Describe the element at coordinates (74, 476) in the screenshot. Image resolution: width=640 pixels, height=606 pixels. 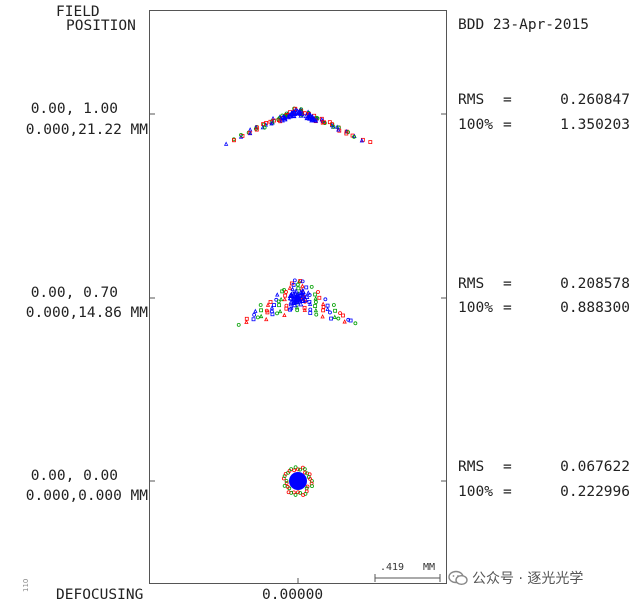
I see `field-3-normalized: 0.00, 0.00` at that location.